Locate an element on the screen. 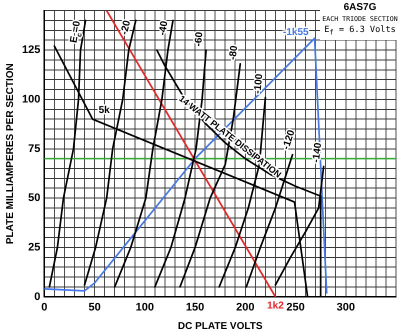 This screenshot has height=334, width=400. y-tick-label: 50 is located at coordinates (34, 198).